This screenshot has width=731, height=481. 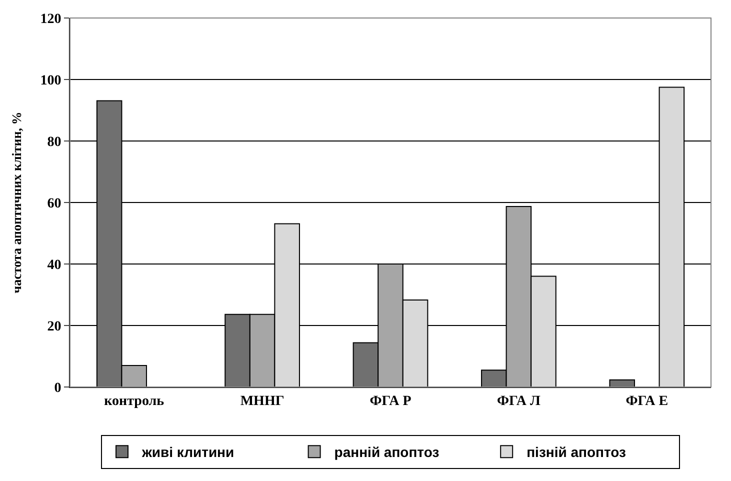 What do you see at coordinates (387, 452) in the screenshot?
I see `legend-label: ранній апоптоз` at bounding box center [387, 452].